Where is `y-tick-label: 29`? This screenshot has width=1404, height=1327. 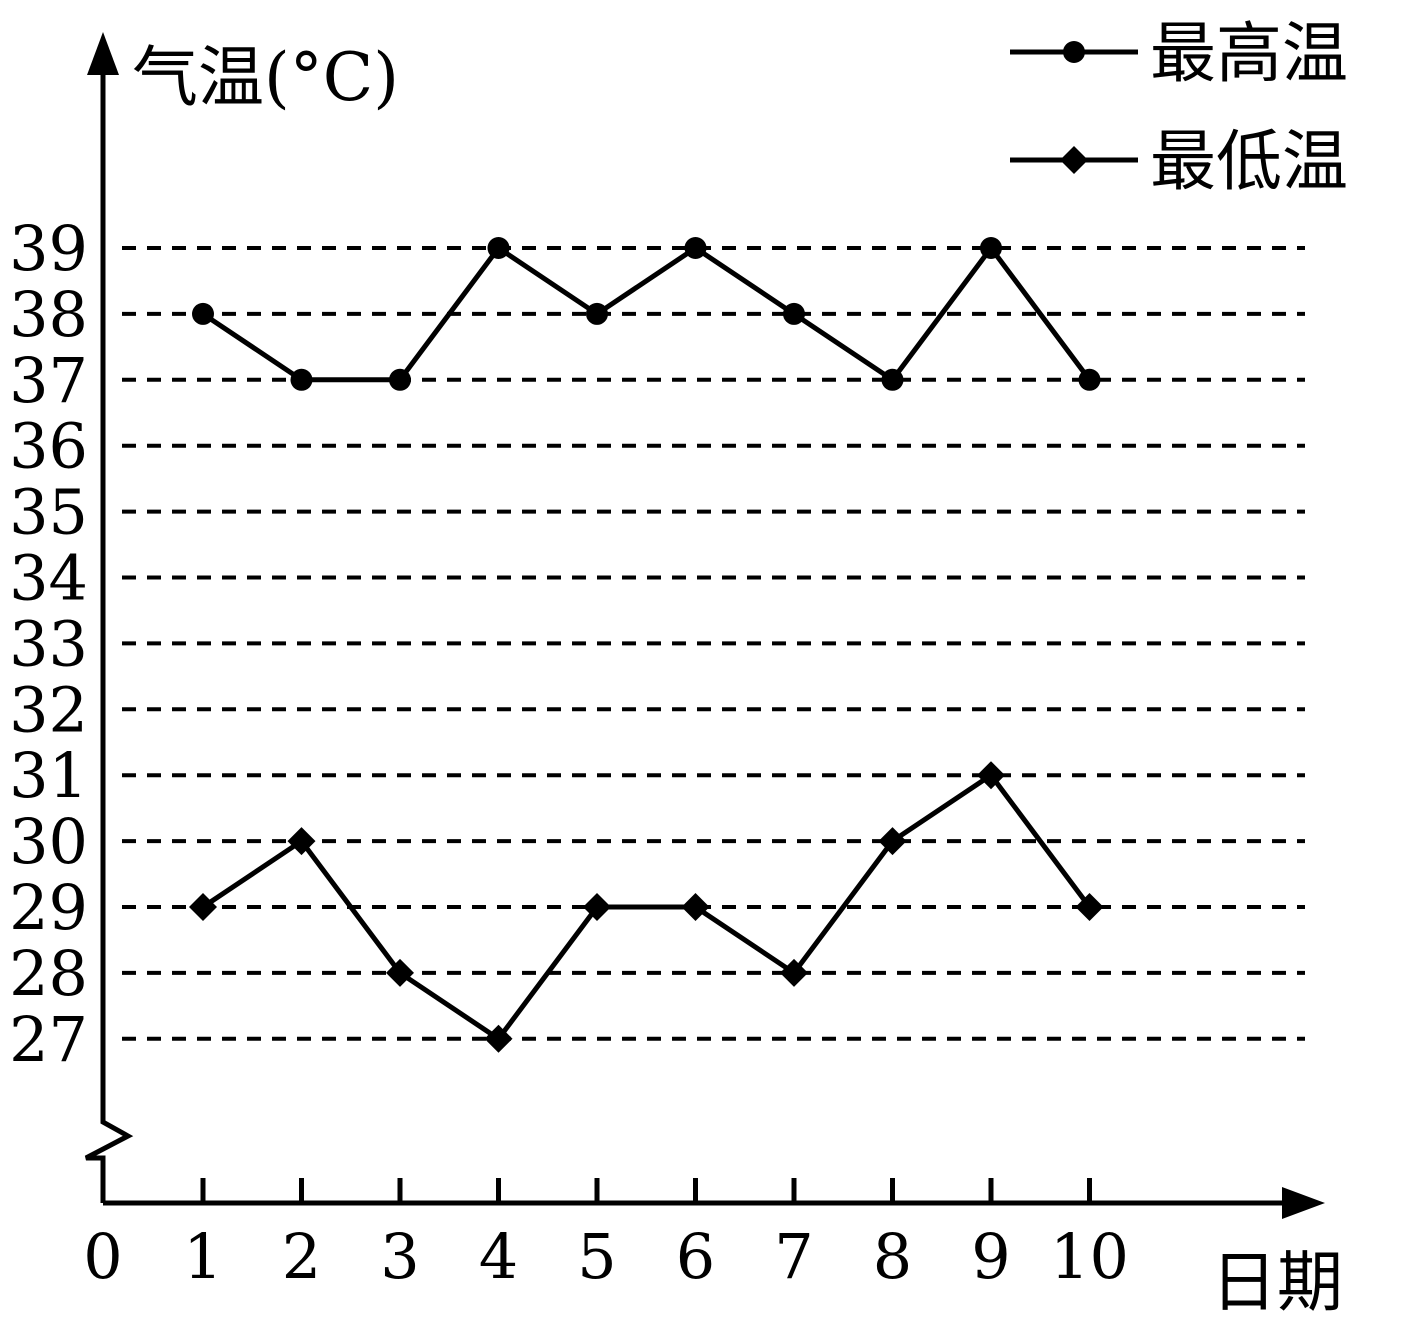
y-tick-label: 29 is located at coordinates (48, 907).